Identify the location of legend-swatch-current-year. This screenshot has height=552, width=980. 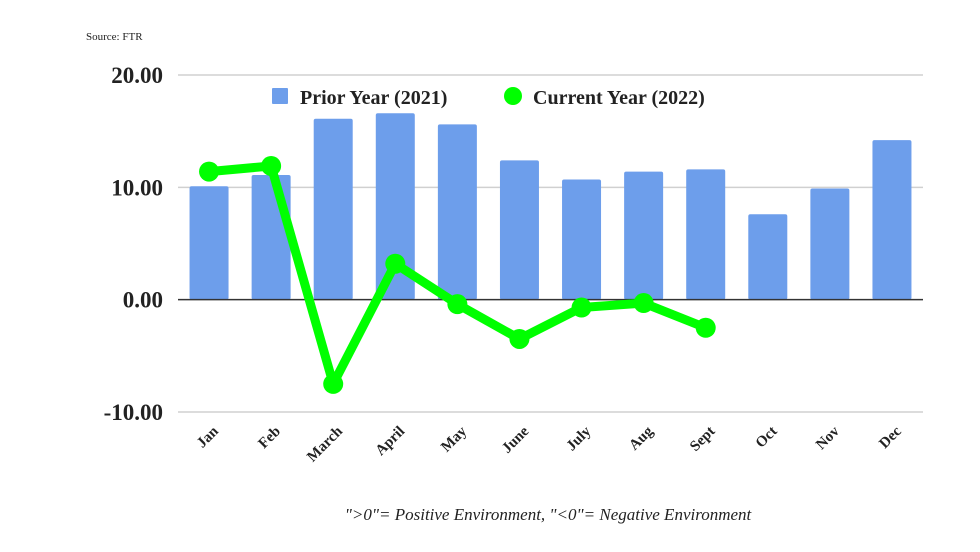
(513, 96).